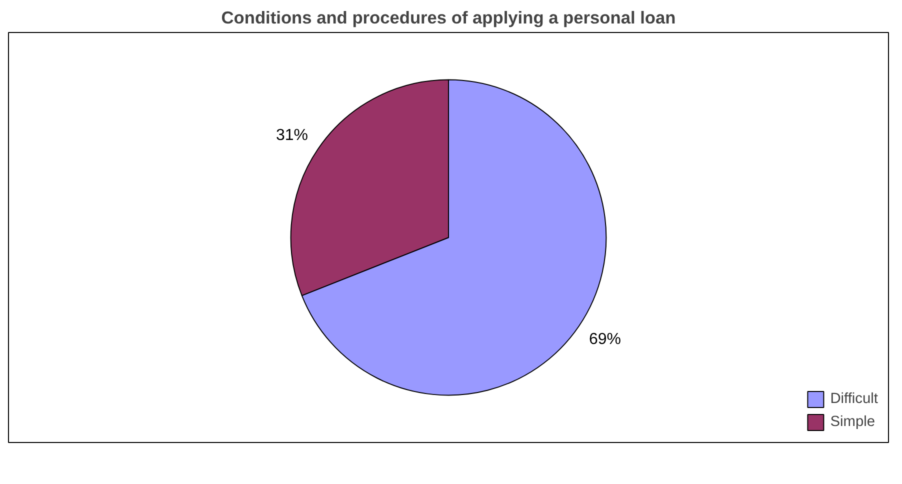  Describe the element at coordinates (853, 422) in the screenshot. I see `legend-label: Simple` at that location.